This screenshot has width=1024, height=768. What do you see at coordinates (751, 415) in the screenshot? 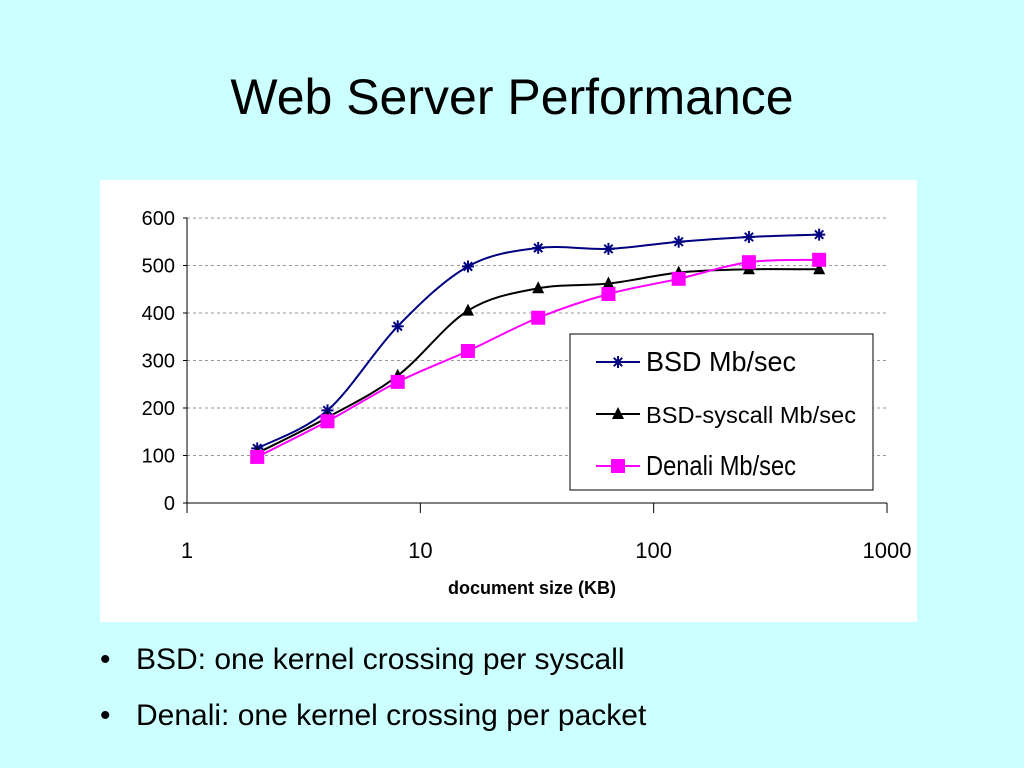
I see `legend-label: BSD-syscall Mb/sec` at bounding box center [751, 415].